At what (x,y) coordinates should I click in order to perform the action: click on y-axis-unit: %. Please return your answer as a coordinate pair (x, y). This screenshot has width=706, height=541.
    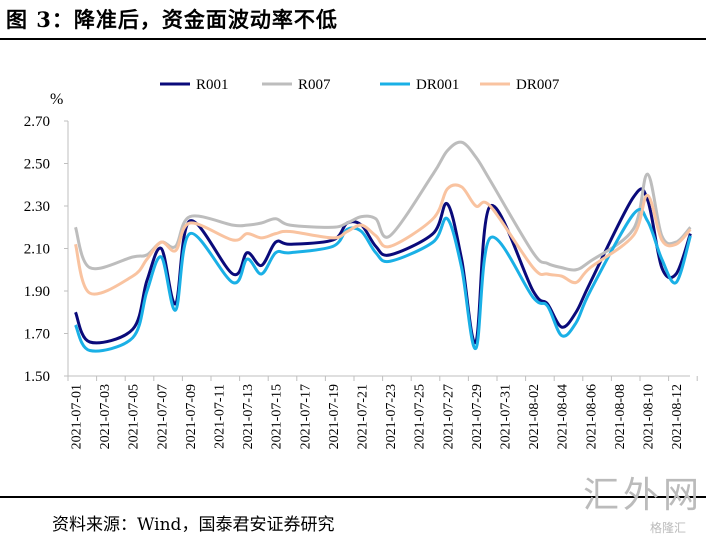
    Looking at the image, I should click on (56, 99).